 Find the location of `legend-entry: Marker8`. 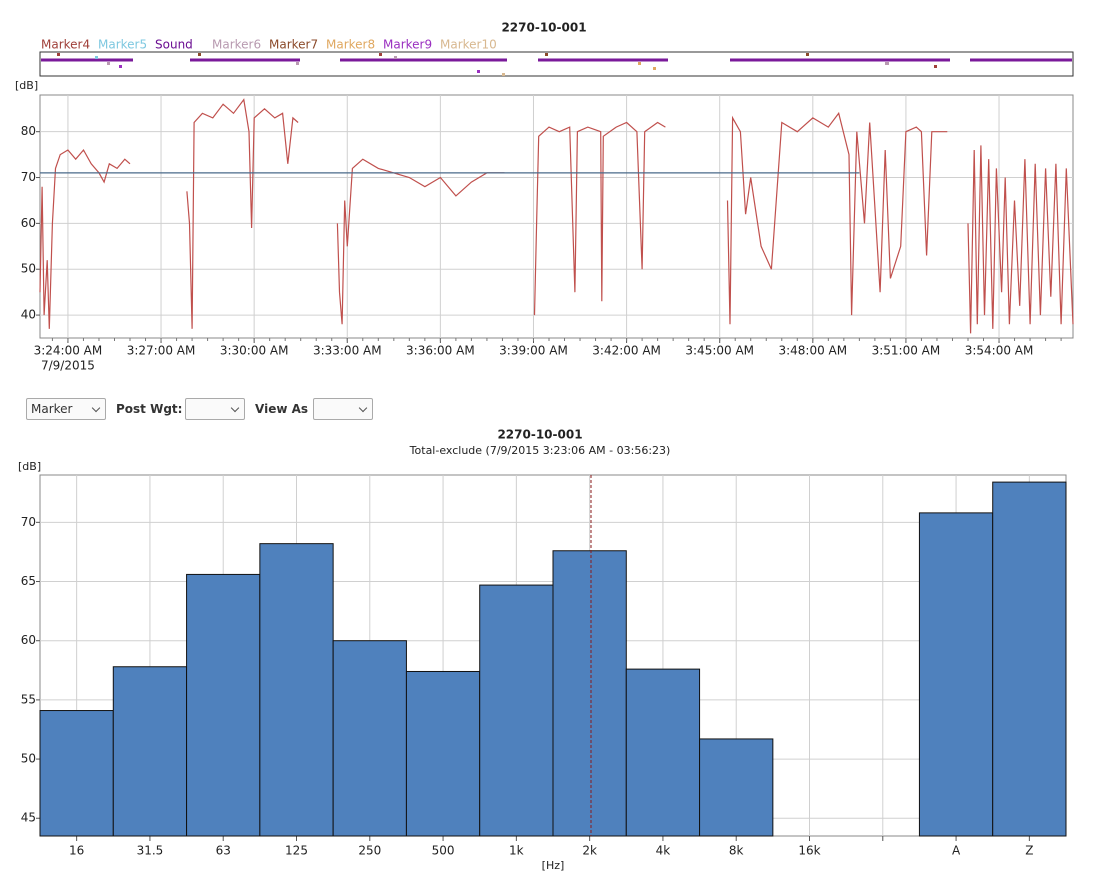

legend-entry: Marker8 is located at coordinates (350, 45).